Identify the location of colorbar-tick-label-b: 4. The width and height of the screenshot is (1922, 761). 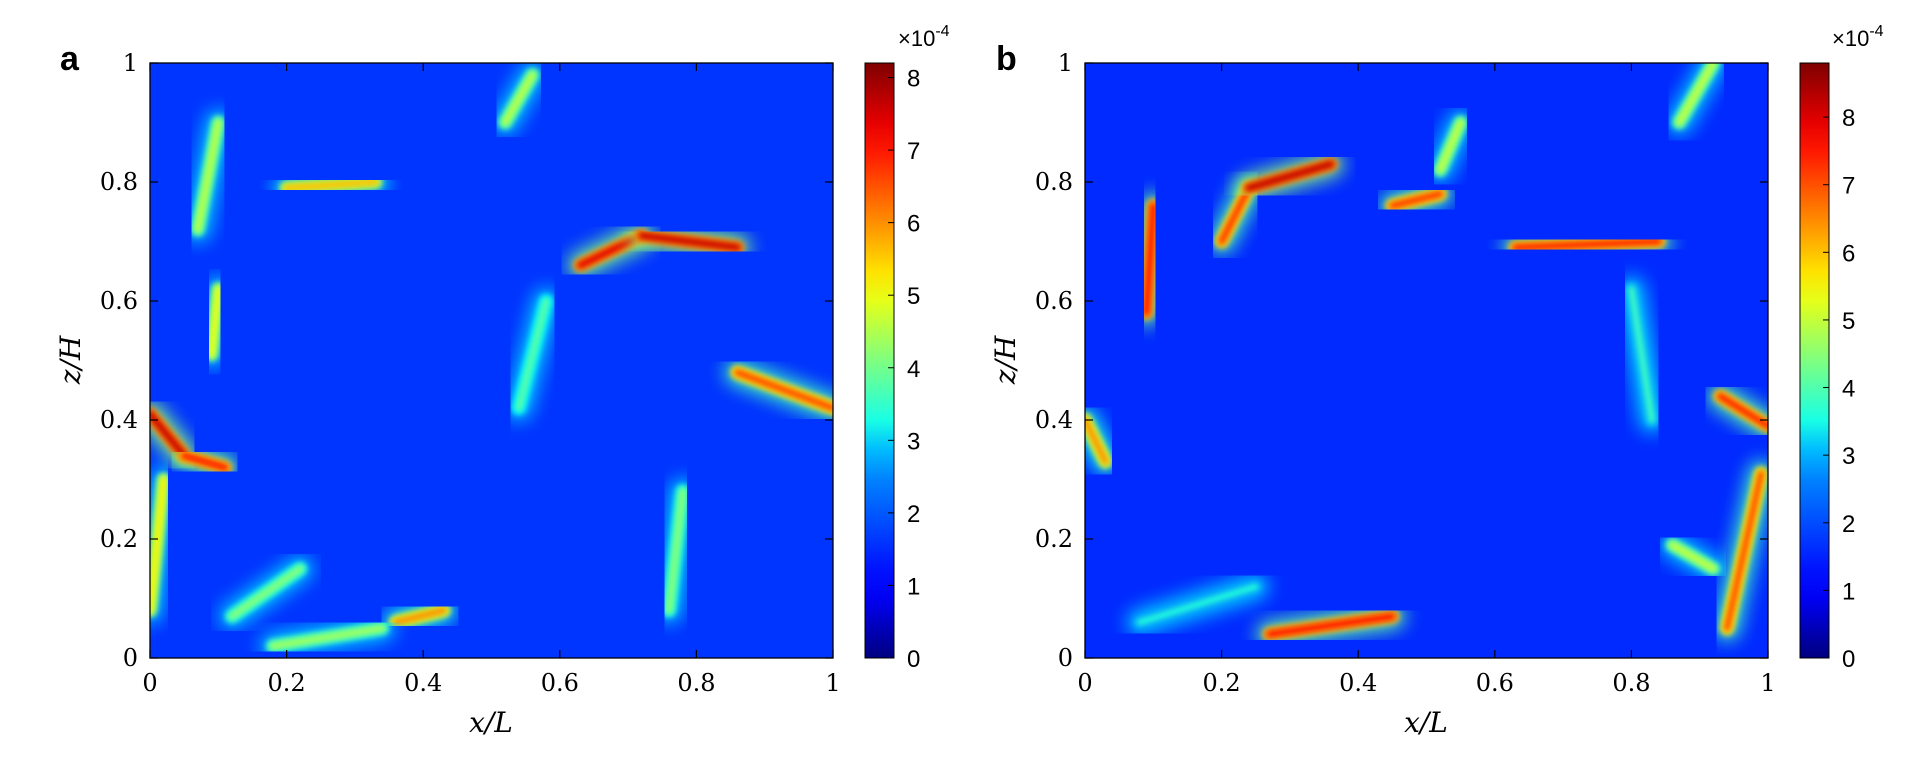
(1848, 389).